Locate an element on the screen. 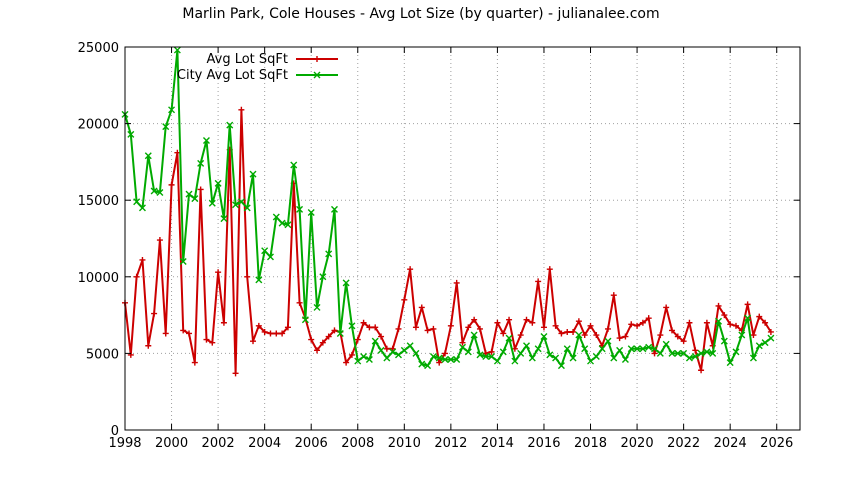 The image size is (844, 480). y-tick-label: 0 is located at coordinates (115, 431).